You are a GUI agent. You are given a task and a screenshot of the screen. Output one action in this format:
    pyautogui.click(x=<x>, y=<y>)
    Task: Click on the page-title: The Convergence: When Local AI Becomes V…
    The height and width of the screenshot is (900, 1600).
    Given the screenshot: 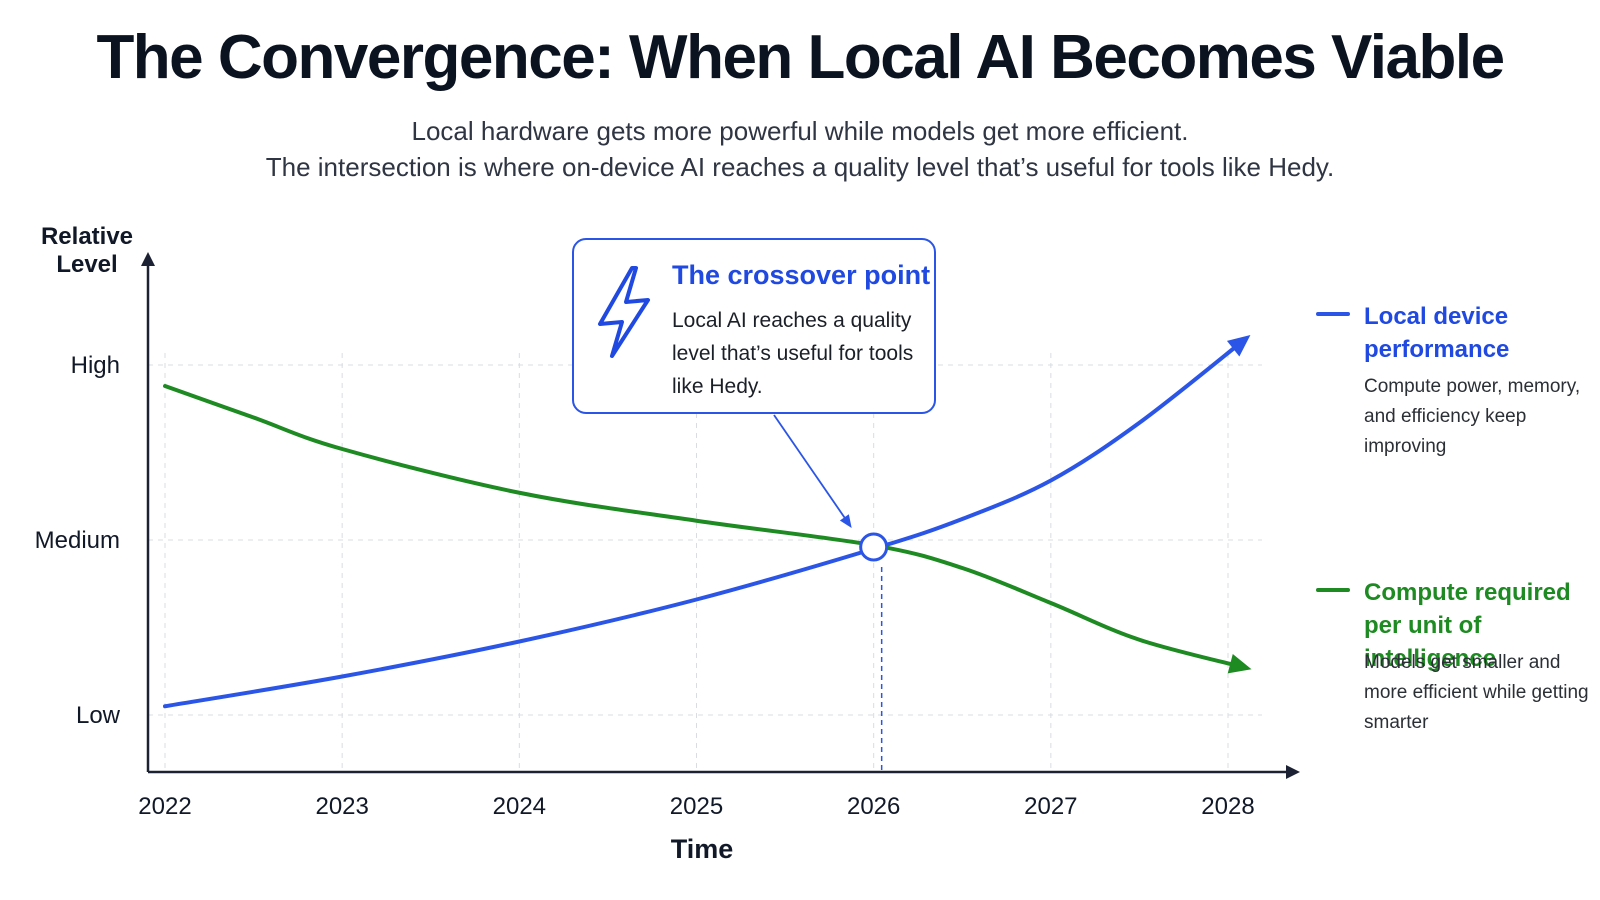 What is the action you would take?
    pyautogui.click(x=800, y=57)
    